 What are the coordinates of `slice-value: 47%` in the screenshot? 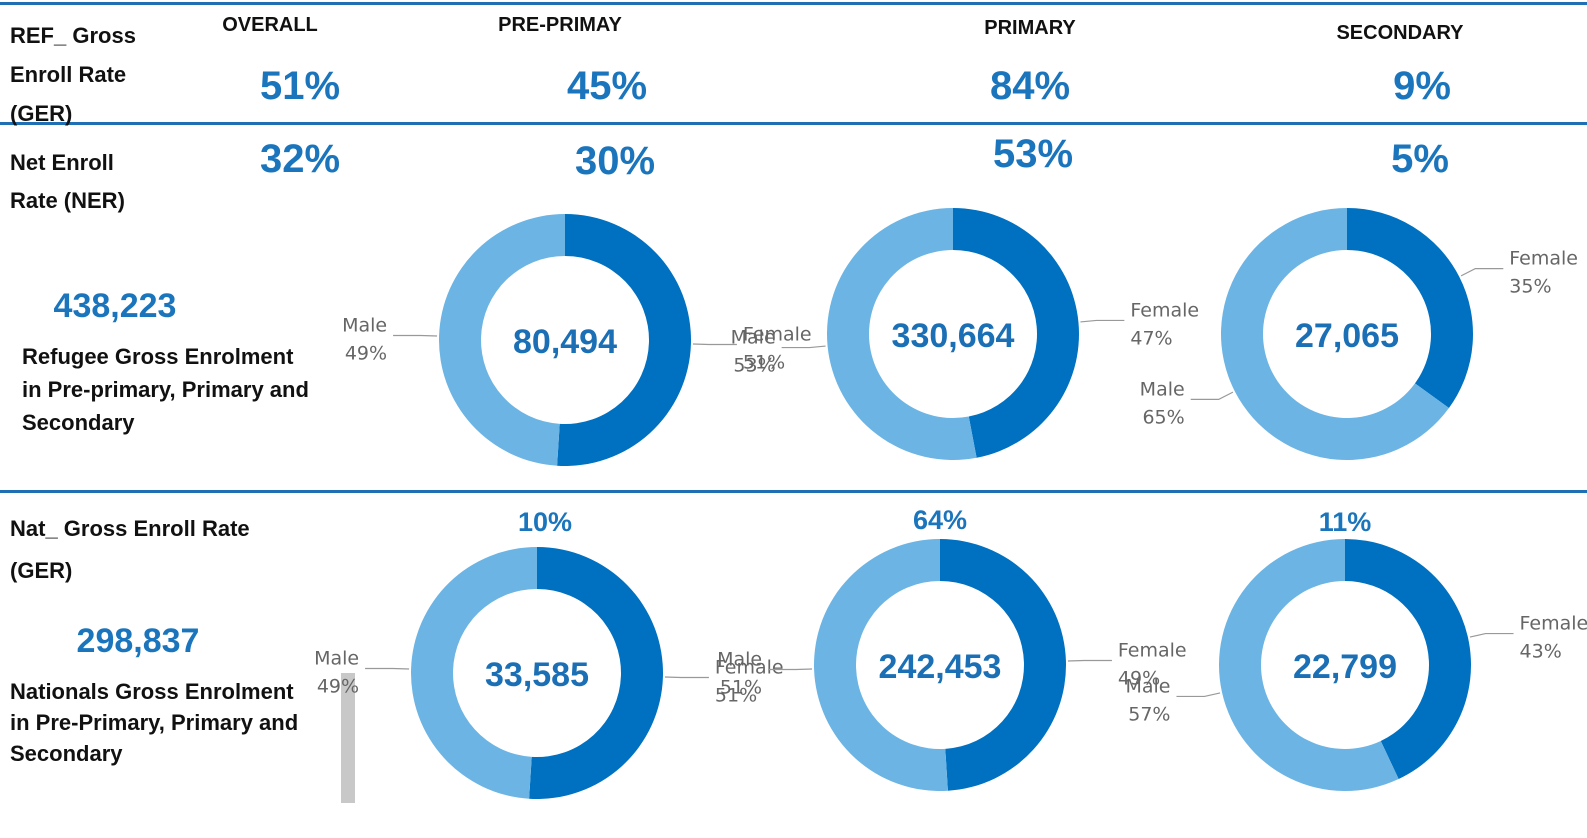 It's located at (1151, 338).